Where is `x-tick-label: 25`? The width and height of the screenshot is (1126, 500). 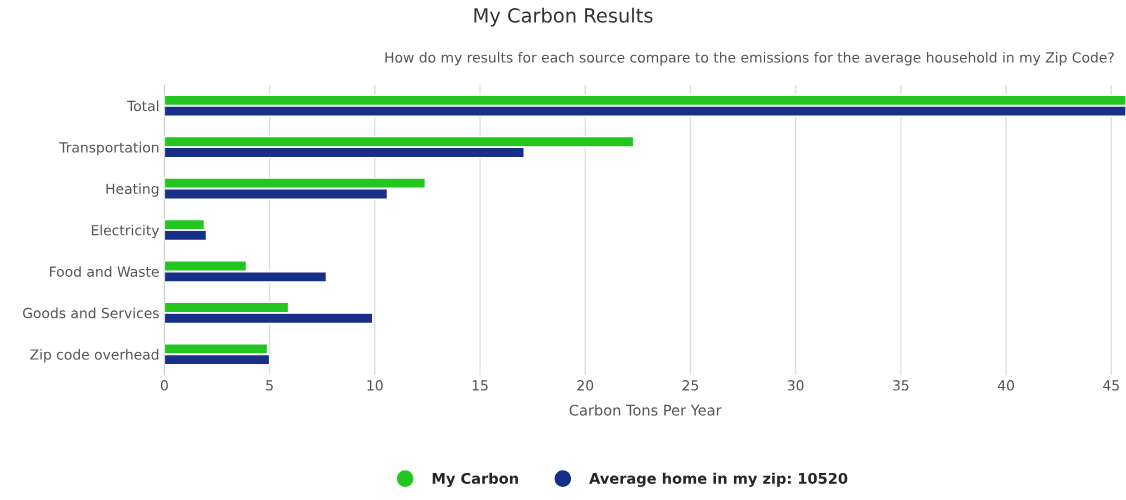 x-tick-label: 25 is located at coordinates (690, 385).